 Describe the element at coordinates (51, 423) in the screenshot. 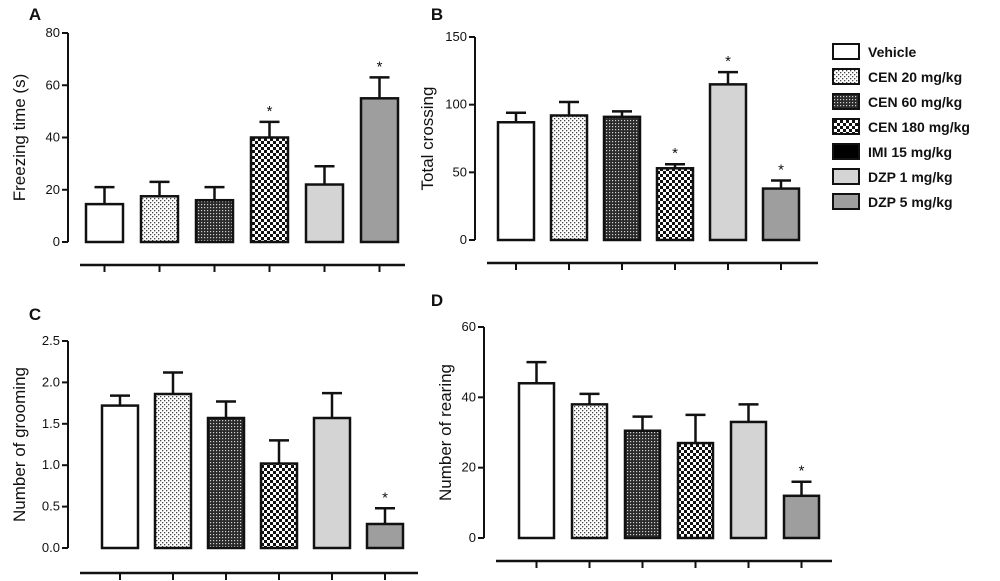

I see `y-tick-label: 1.5` at that location.